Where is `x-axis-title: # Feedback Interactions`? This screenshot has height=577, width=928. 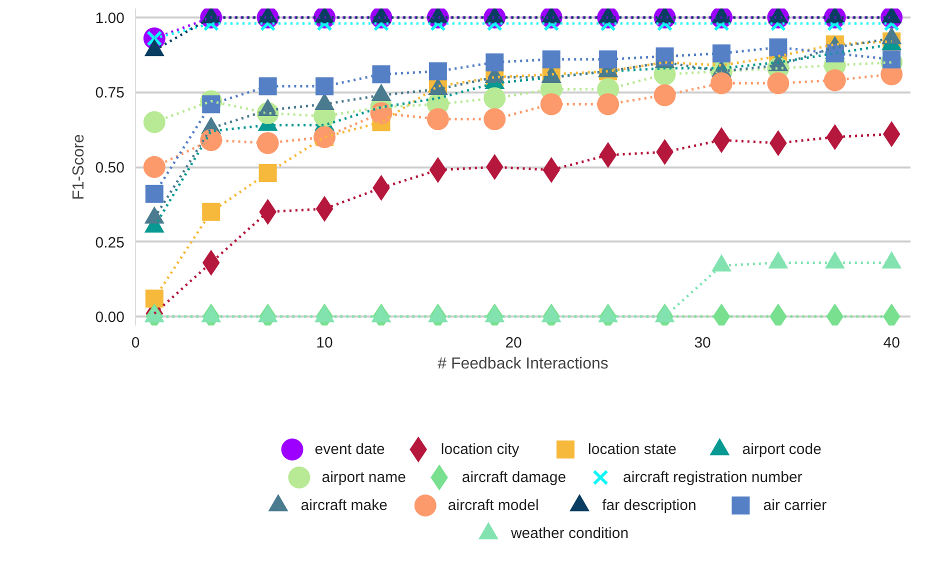 x-axis-title: # Feedback Interactions is located at coordinates (523, 364).